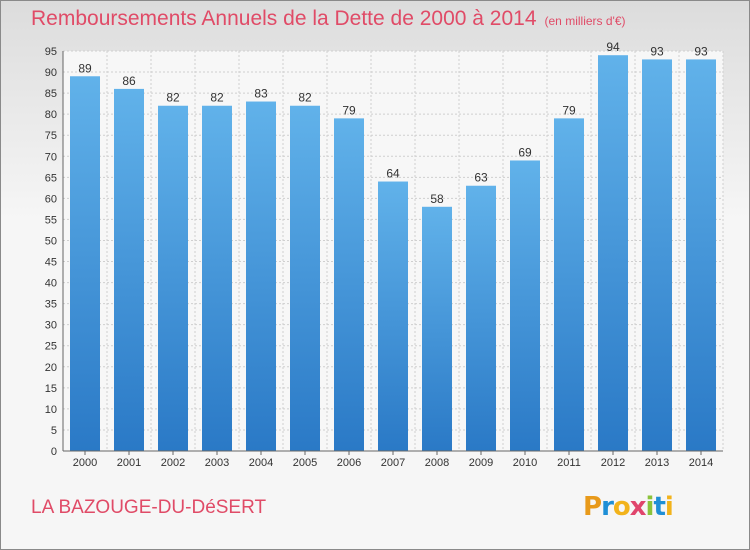 The image size is (750, 550). What do you see at coordinates (54, 431) in the screenshot?
I see `y-tick-label: 5` at bounding box center [54, 431].